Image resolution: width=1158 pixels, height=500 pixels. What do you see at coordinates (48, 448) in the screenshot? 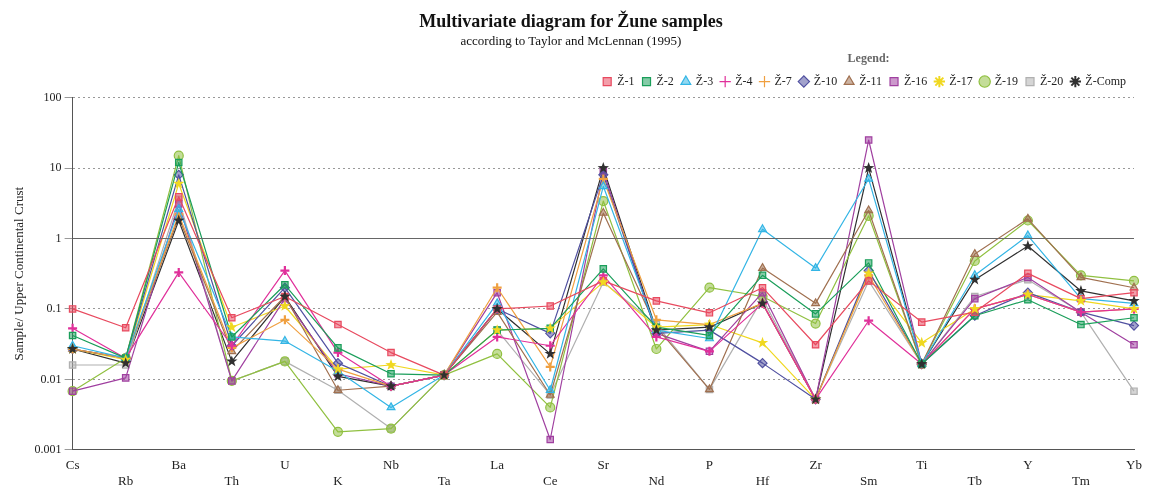
I see `y-tick-label: 0.001` at bounding box center [48, 448].